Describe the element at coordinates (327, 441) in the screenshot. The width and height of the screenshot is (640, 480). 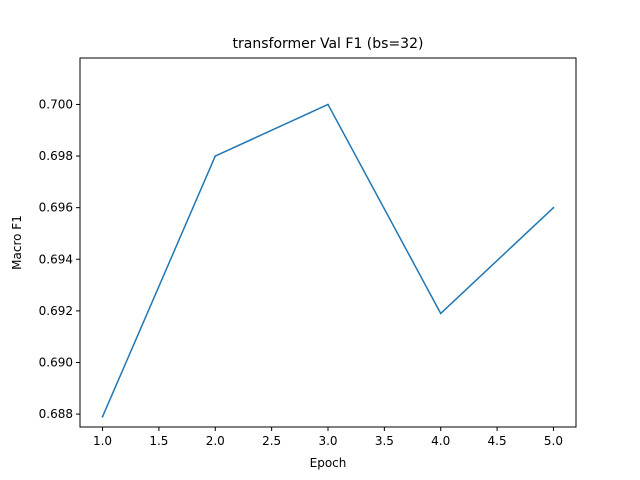
I see `x-tick-label: 3.0` at that location.